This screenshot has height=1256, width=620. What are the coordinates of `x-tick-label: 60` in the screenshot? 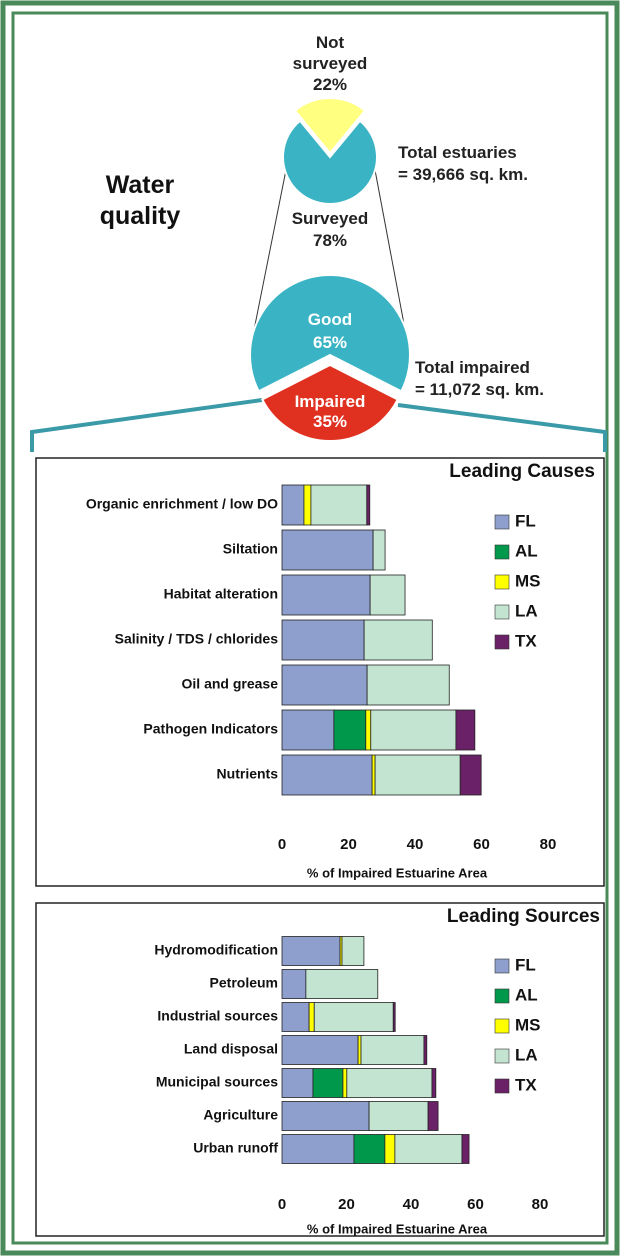 It's located at (475, 1204).